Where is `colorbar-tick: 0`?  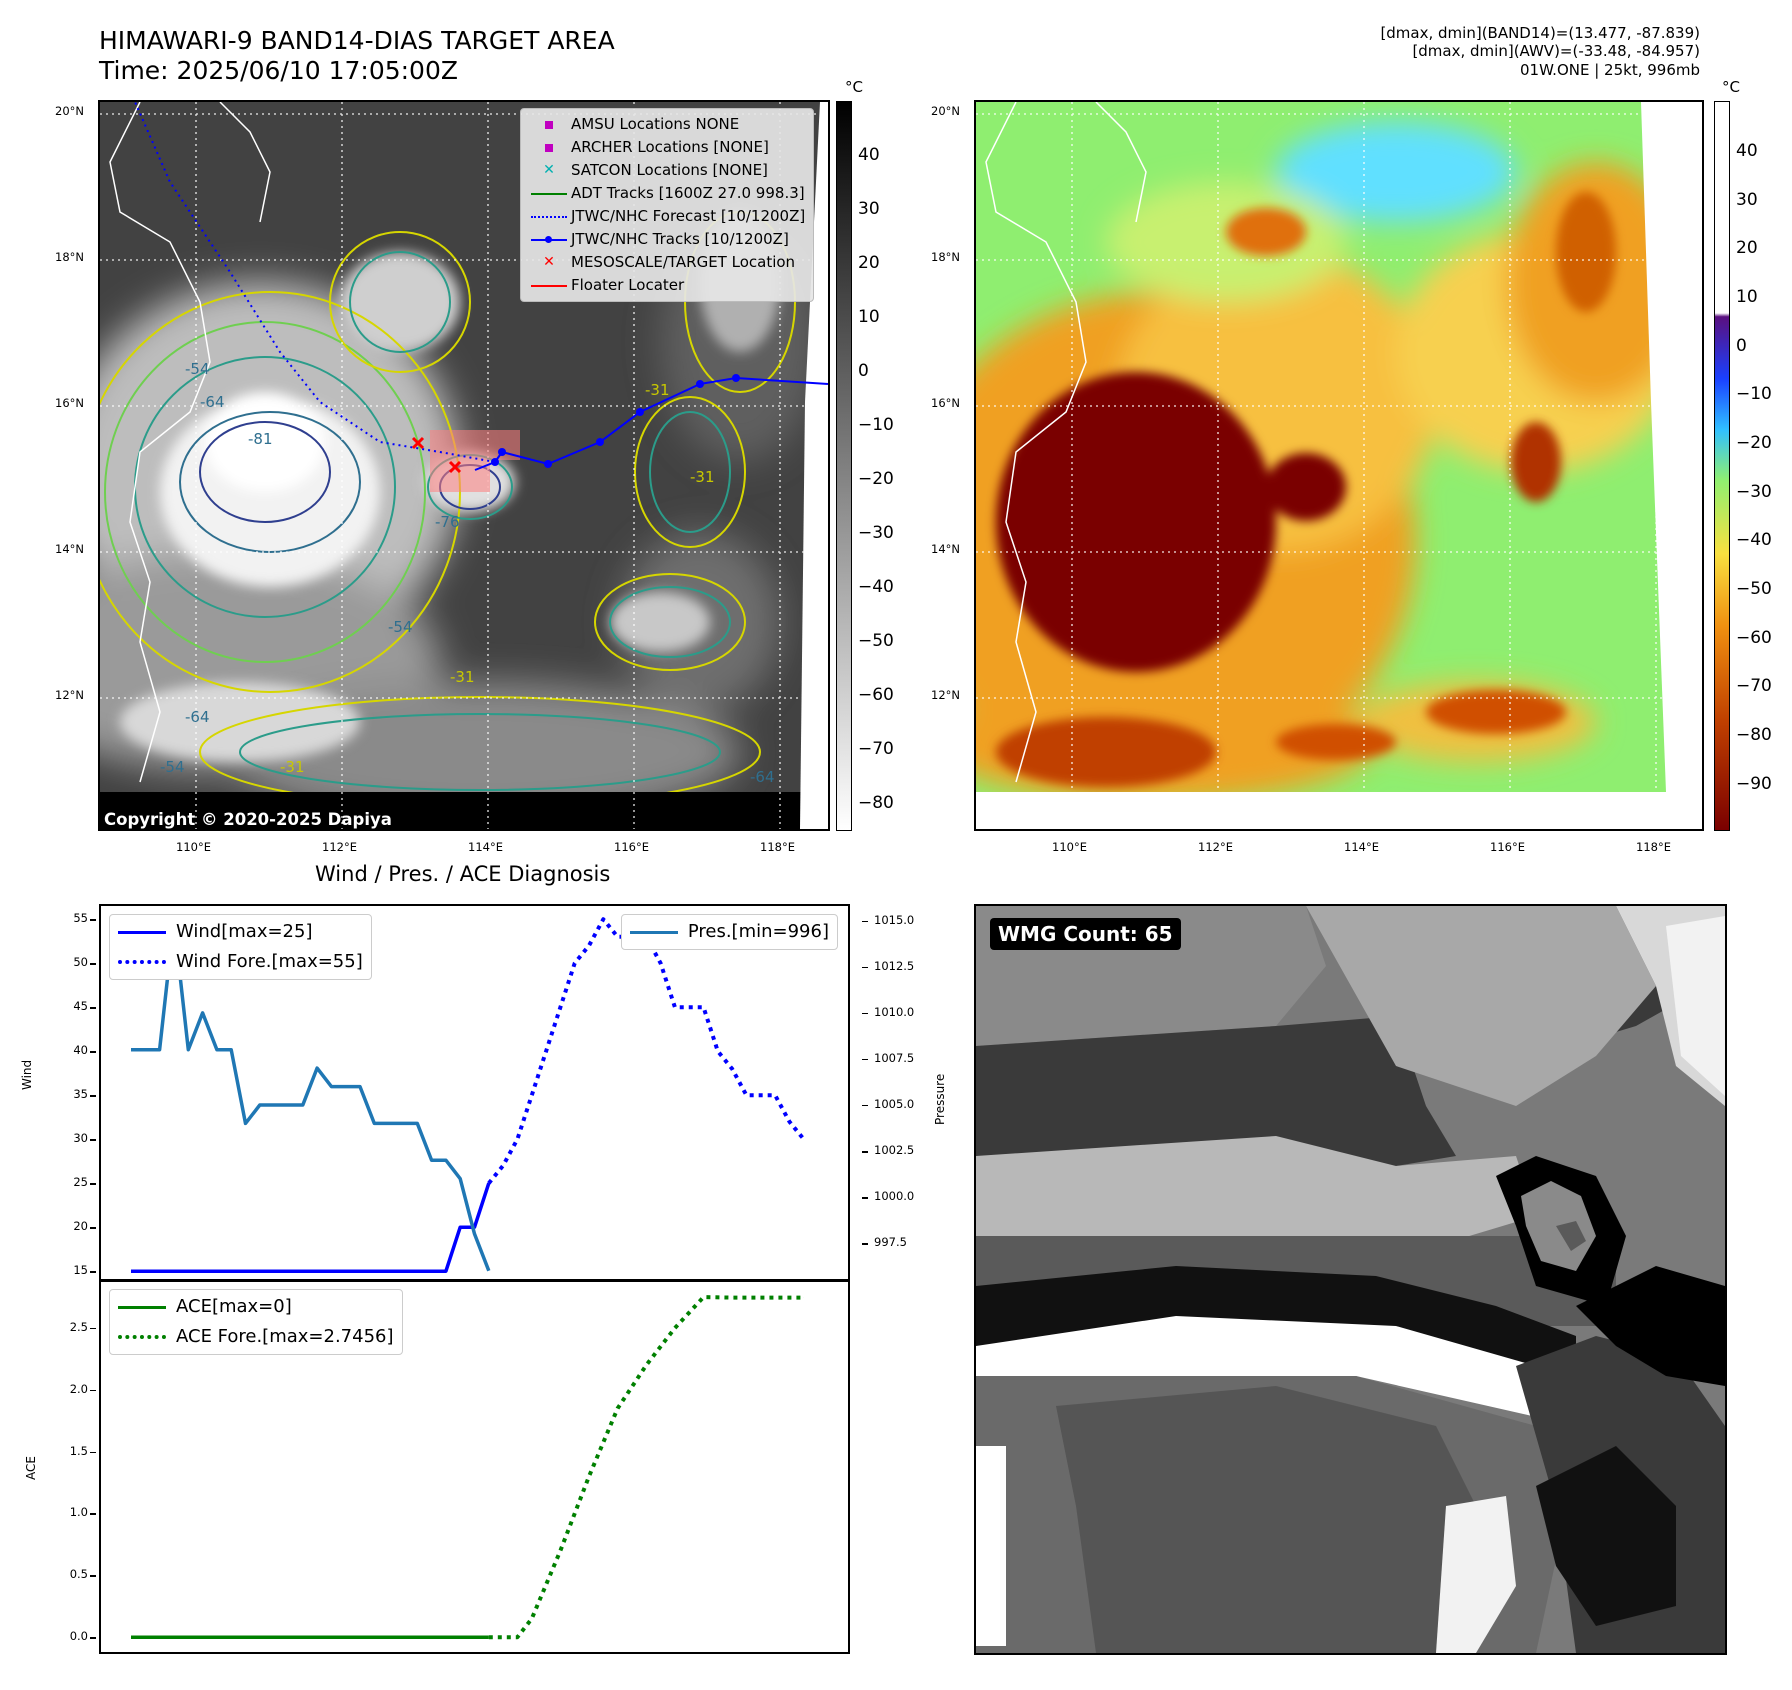 colorbar-tick: 0 is located at coordinates (1741, 346).